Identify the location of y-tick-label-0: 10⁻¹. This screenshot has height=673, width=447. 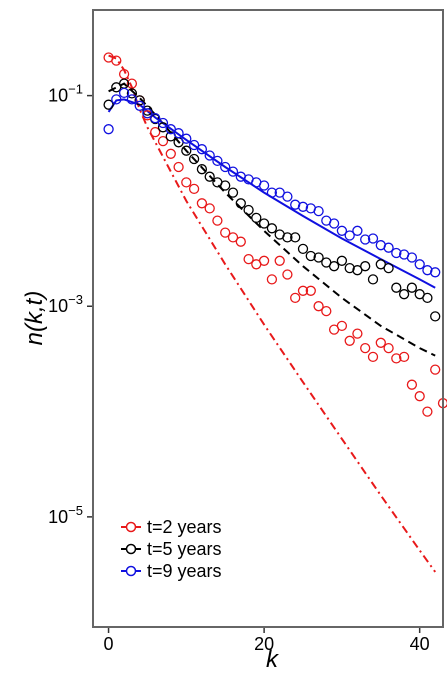
(65, 94).